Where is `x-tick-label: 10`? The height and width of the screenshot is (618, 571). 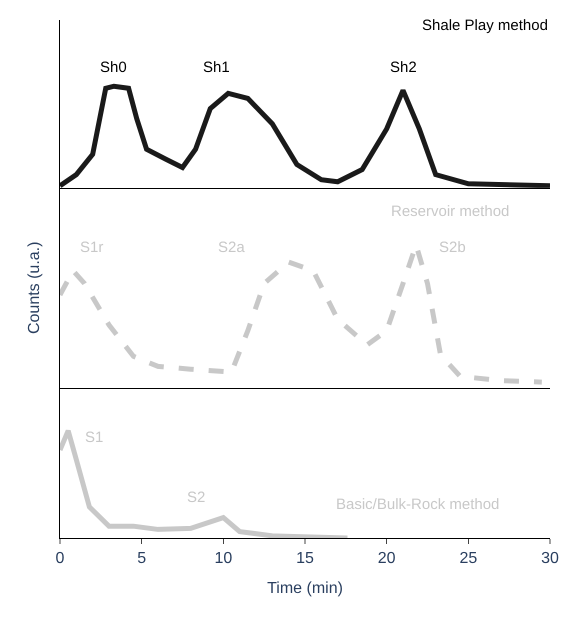
x-tick-label: 10 is located at coordinates (223, 559).